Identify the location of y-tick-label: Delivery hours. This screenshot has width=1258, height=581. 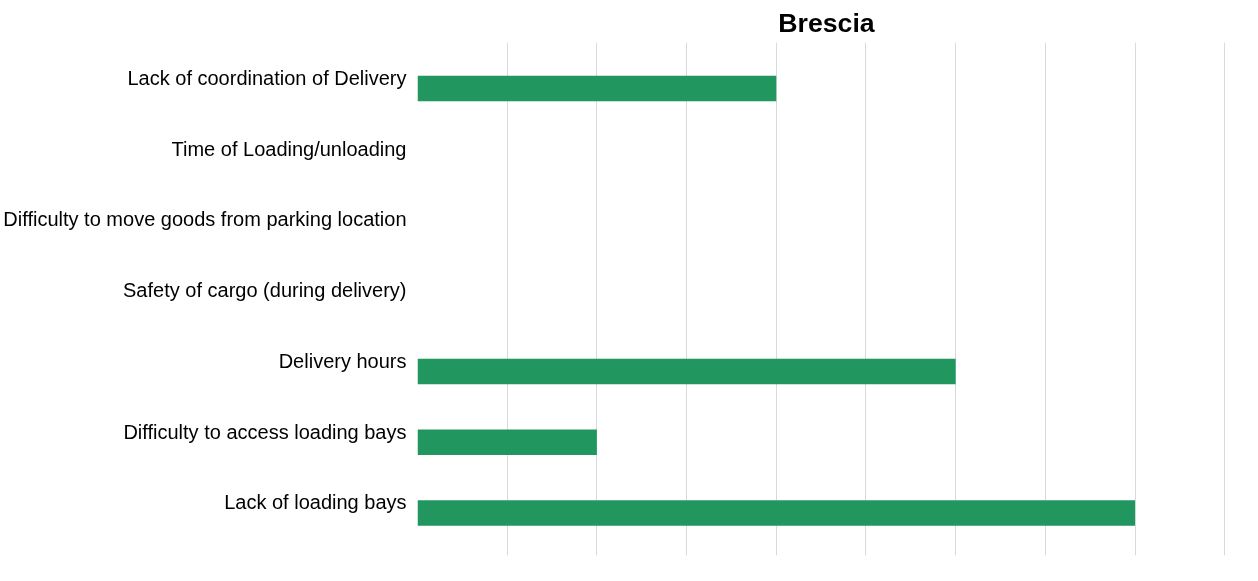
(342, 360).